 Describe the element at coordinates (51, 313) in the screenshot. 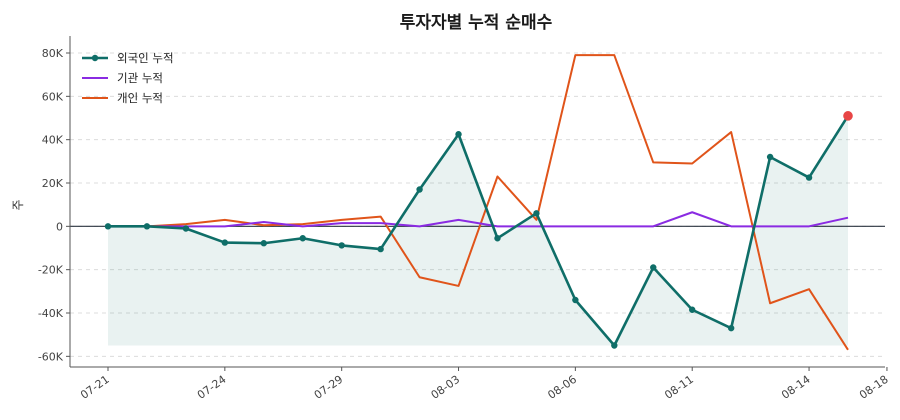

I see `y-tick-label-1: -40K` at that location.